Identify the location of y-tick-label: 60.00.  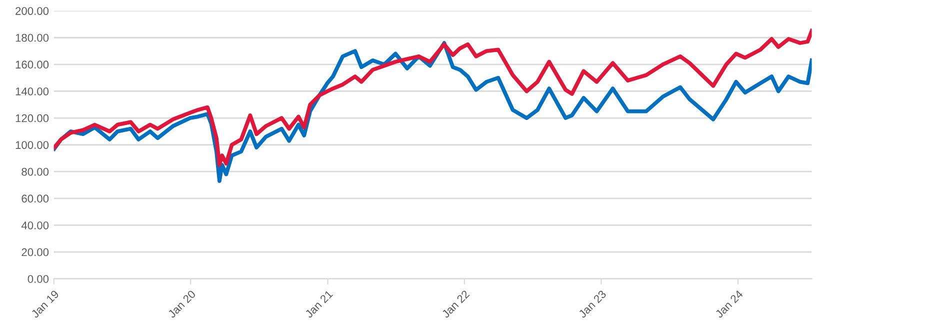
(35, 198).